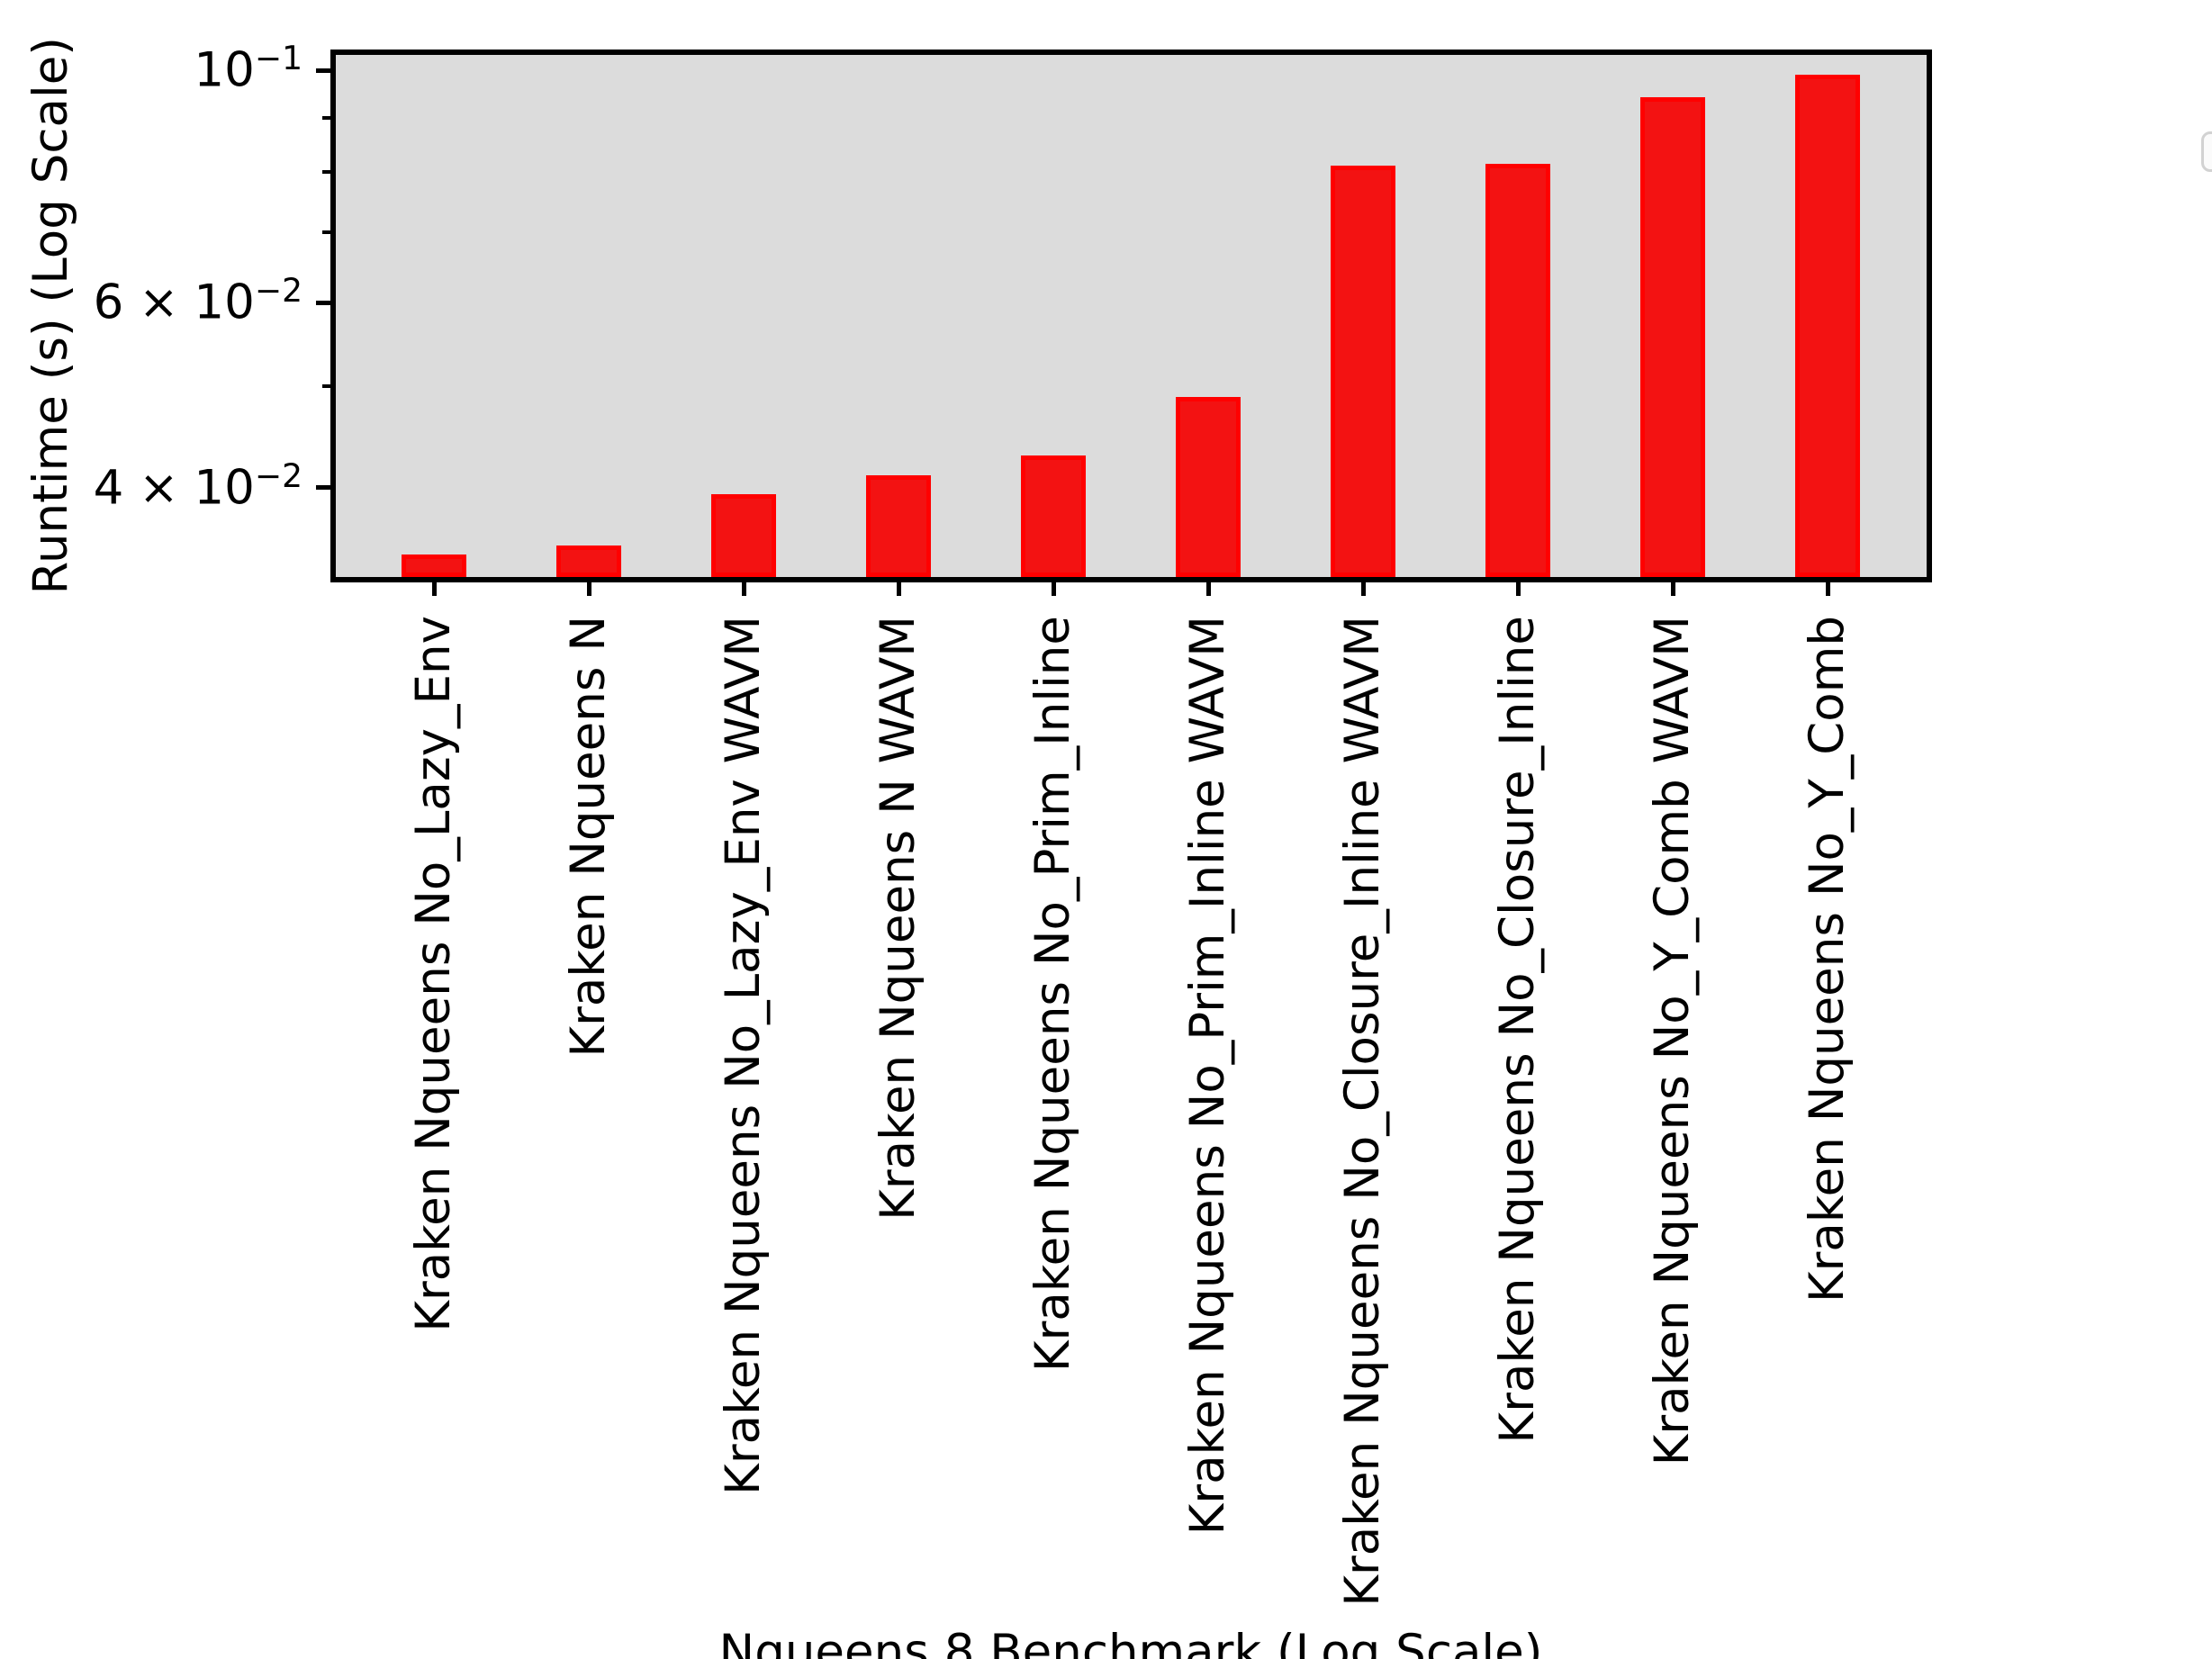 The height and width of the screenshot is (1659, 2212). I want to click on x-tick-label-text: Kraken Nqueens No_Closure_Inline WAVM, so click(1363, 1111).